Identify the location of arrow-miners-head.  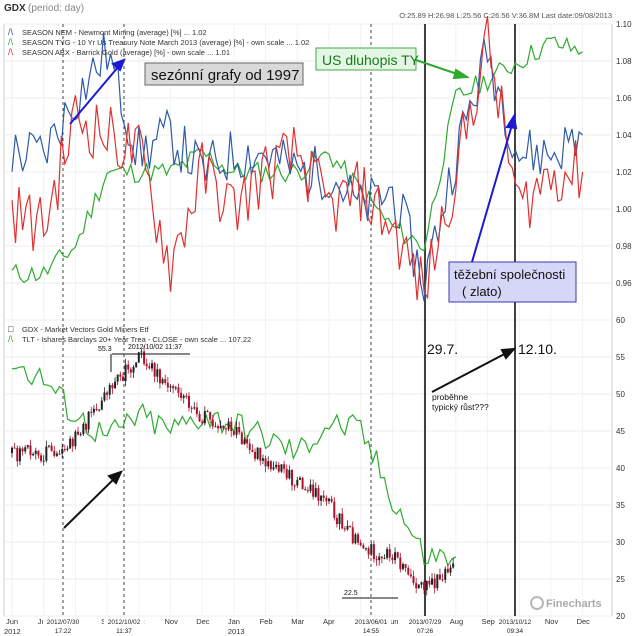
(511, 121).